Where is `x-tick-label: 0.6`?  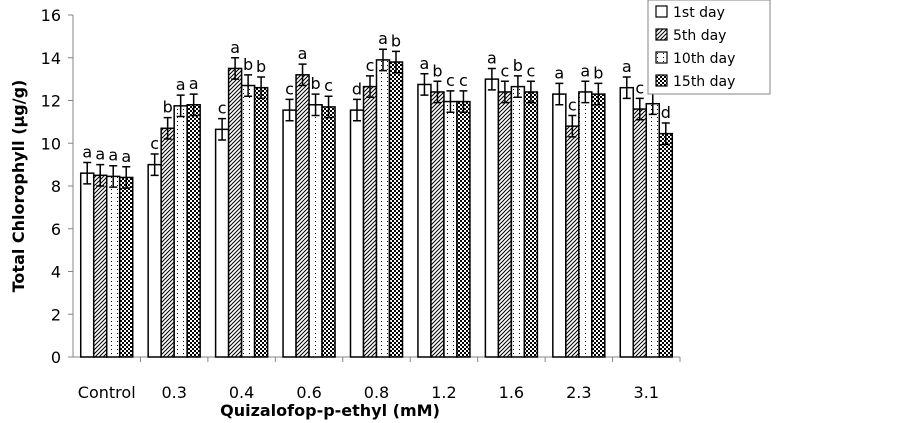 x-tick-label: 0.6 is located at coordinates (308, 392).